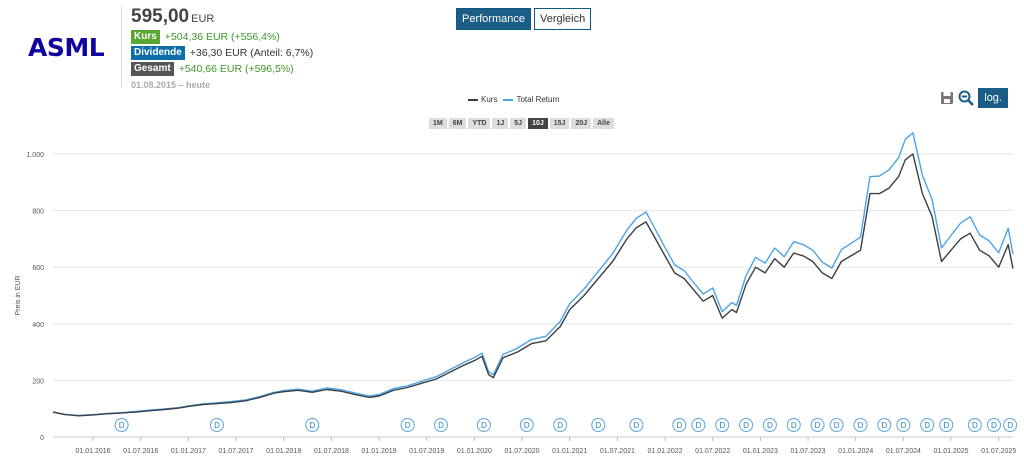 The image size is (1024, 461). Describe the element at coordinates (171, 85) in the screenshot. I see `period-label: 01.08.2015 – heute` at that location.